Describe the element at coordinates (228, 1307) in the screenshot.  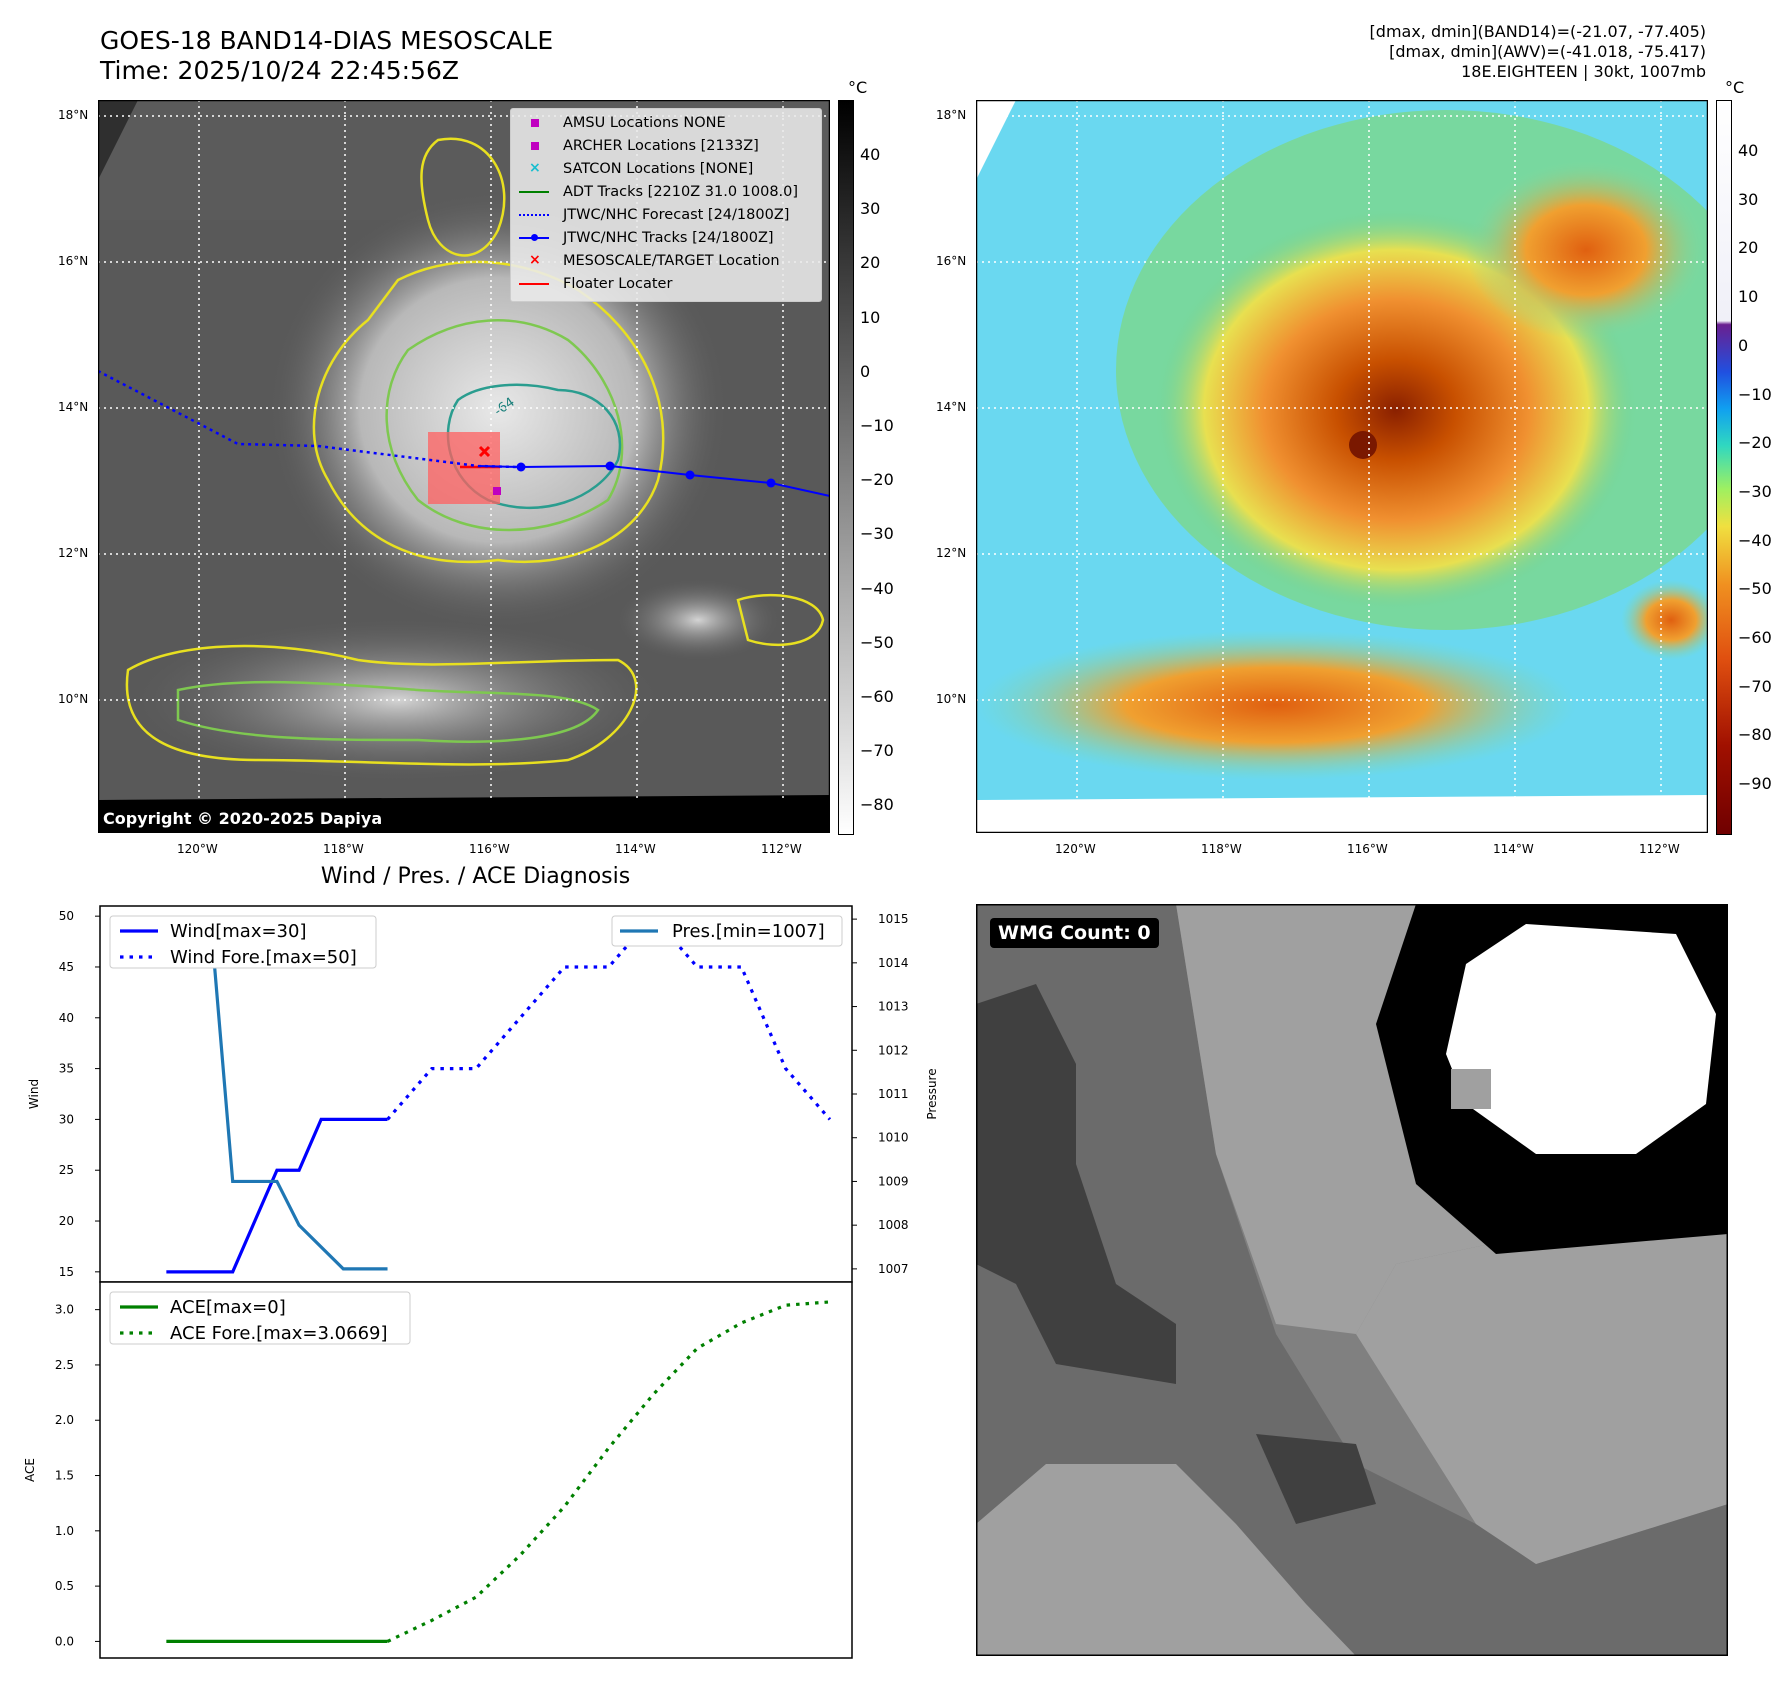
I see `legend-label: ACE[max=0]` at that location.